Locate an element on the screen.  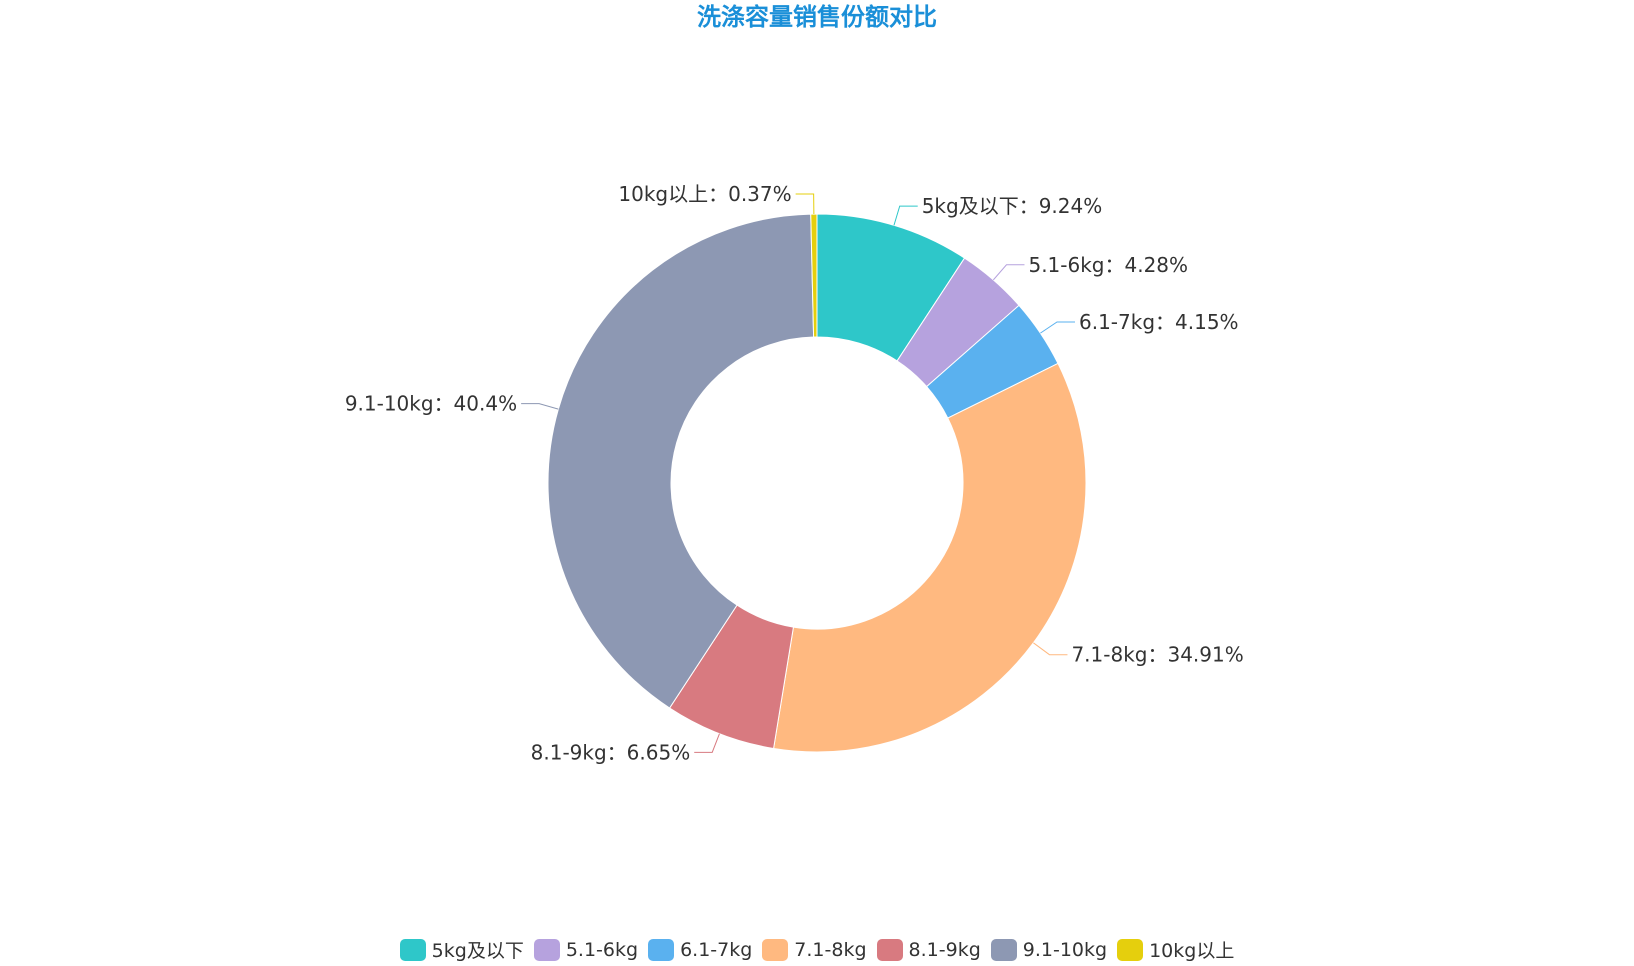
leader-line-9-1-10kg is located at coordinates (540, 406).